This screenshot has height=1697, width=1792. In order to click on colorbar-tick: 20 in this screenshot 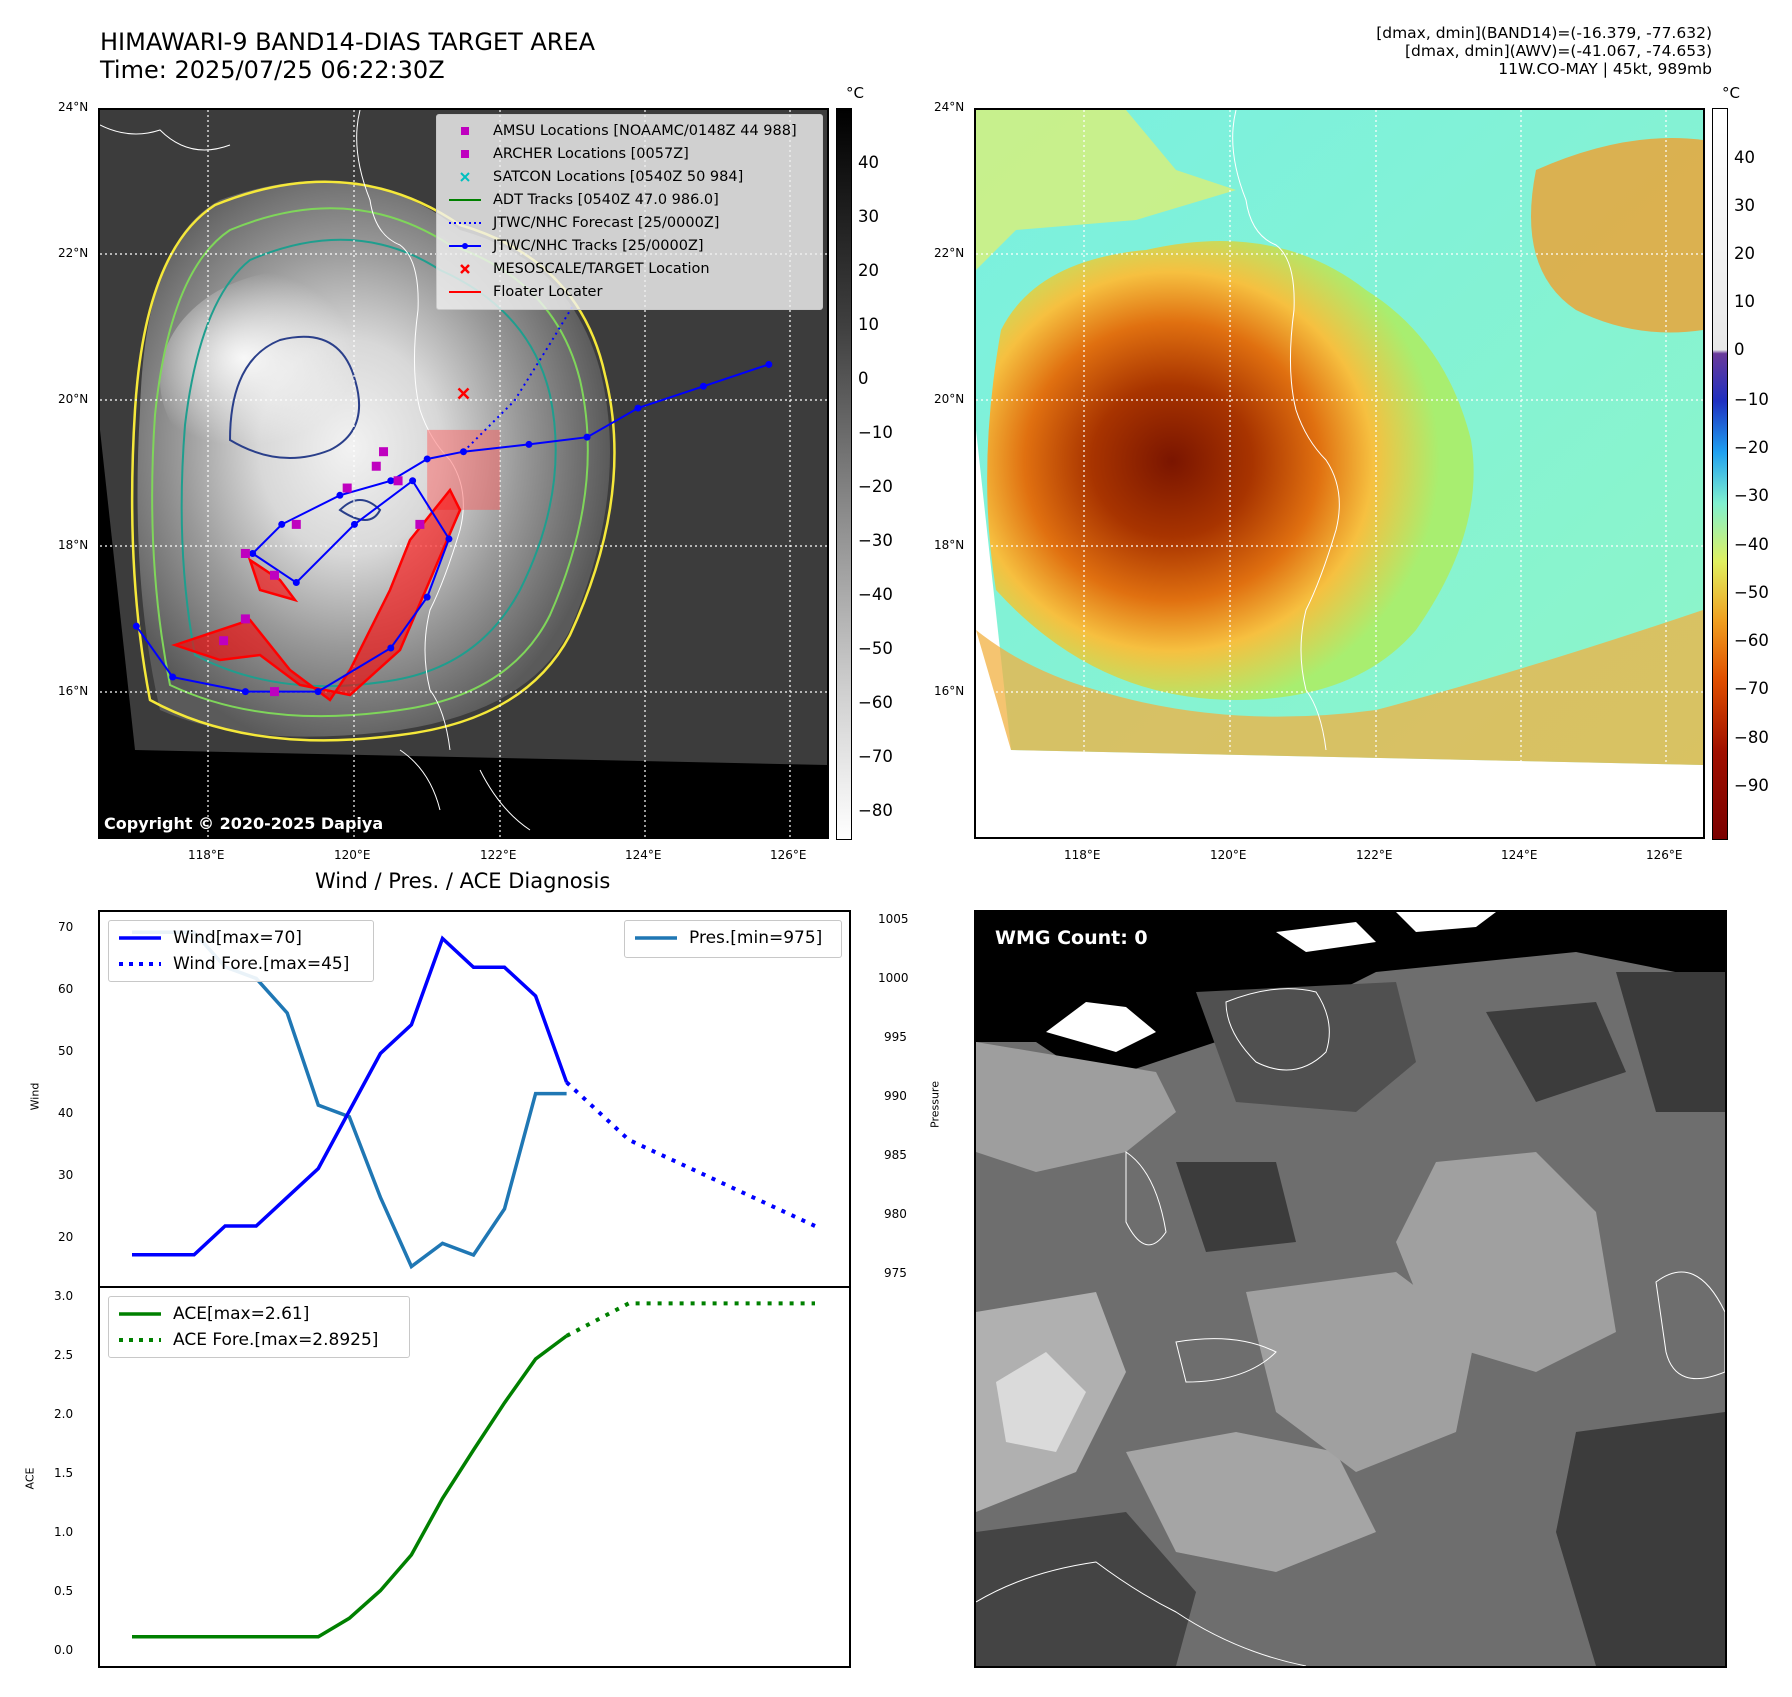, I will do `click(1744, 253)`.